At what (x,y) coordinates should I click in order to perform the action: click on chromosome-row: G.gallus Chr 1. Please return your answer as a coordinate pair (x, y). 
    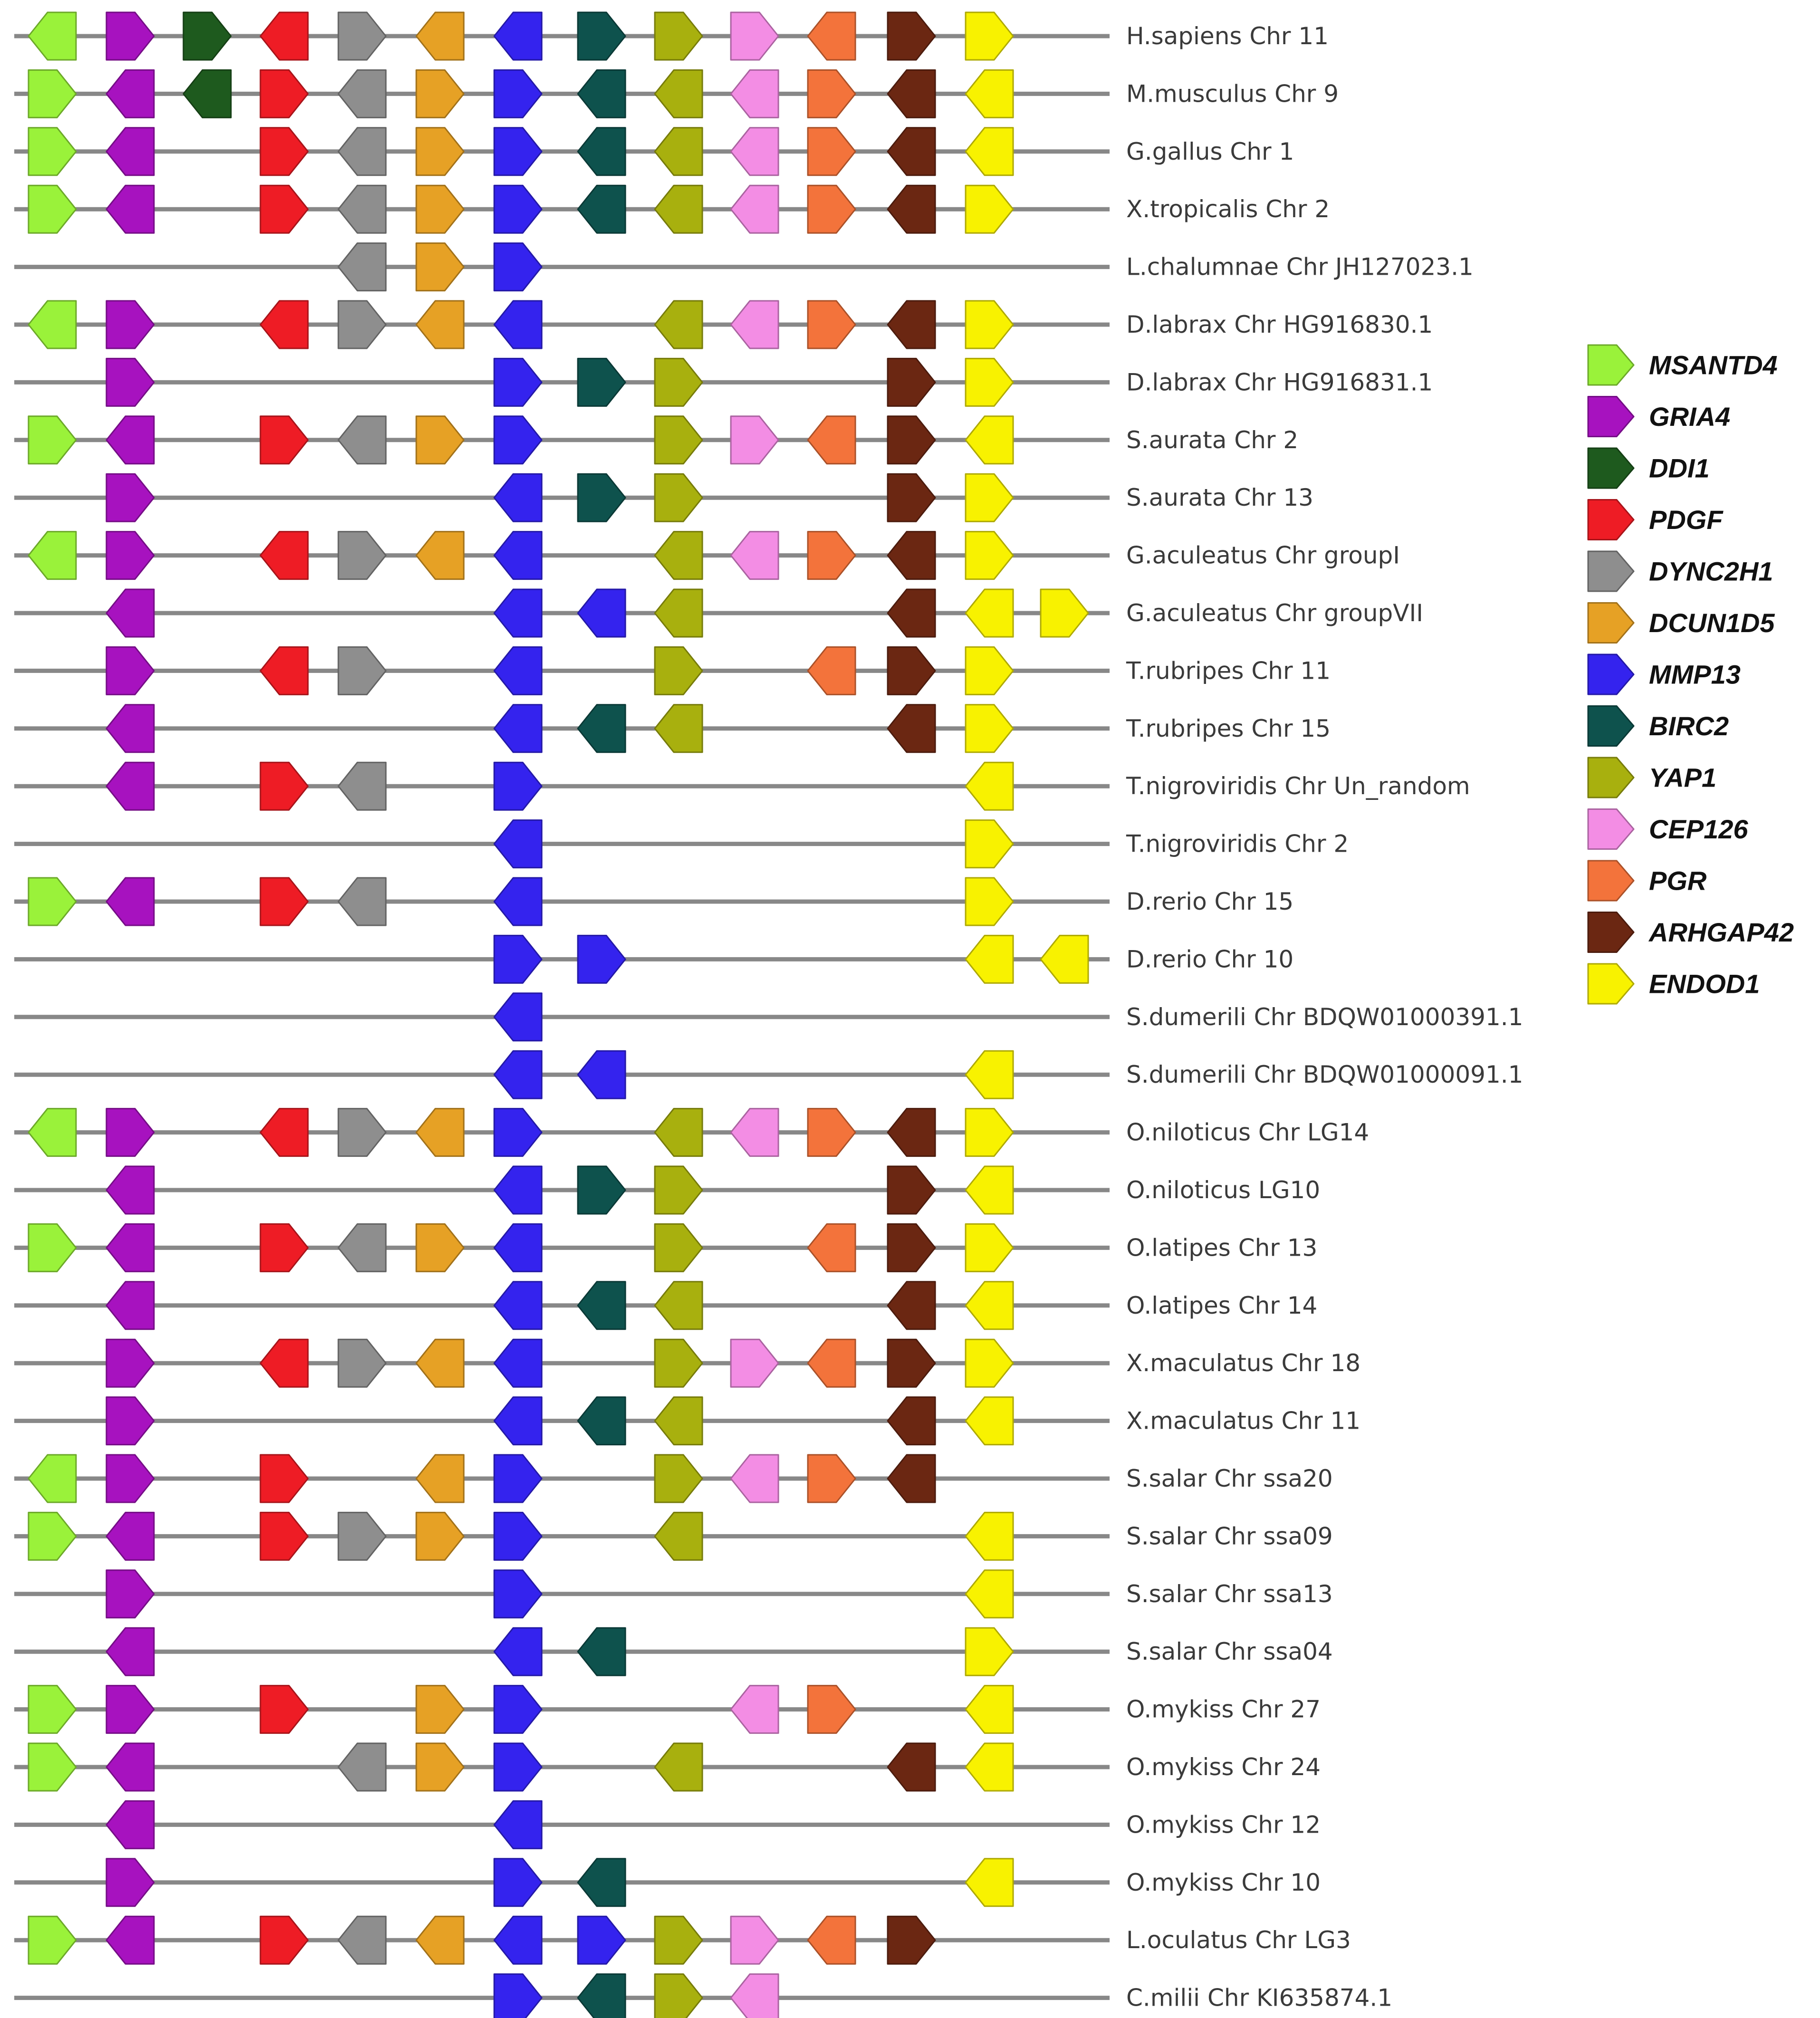
    Looking at the image, I should click on (654, 151).